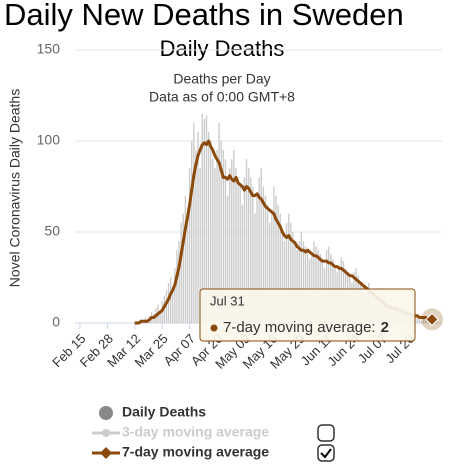 The width and height of the screenshot is (450, 469). I want to click on y-tick-label: 150, so click(49, 49).